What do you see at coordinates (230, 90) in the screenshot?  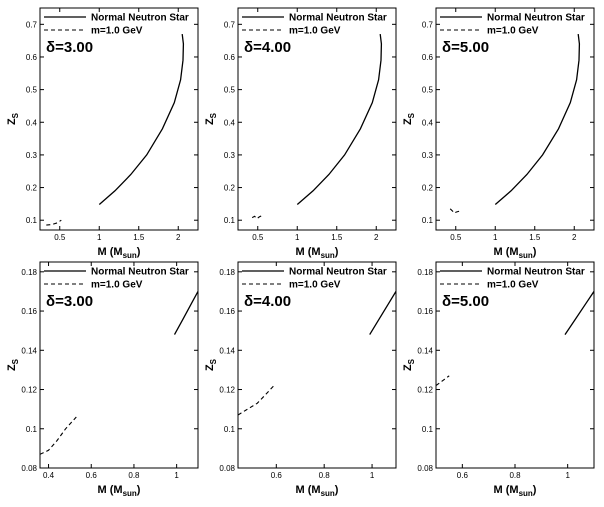 I see `y-tick-label: 0.5` at bounding box center [230, 90].